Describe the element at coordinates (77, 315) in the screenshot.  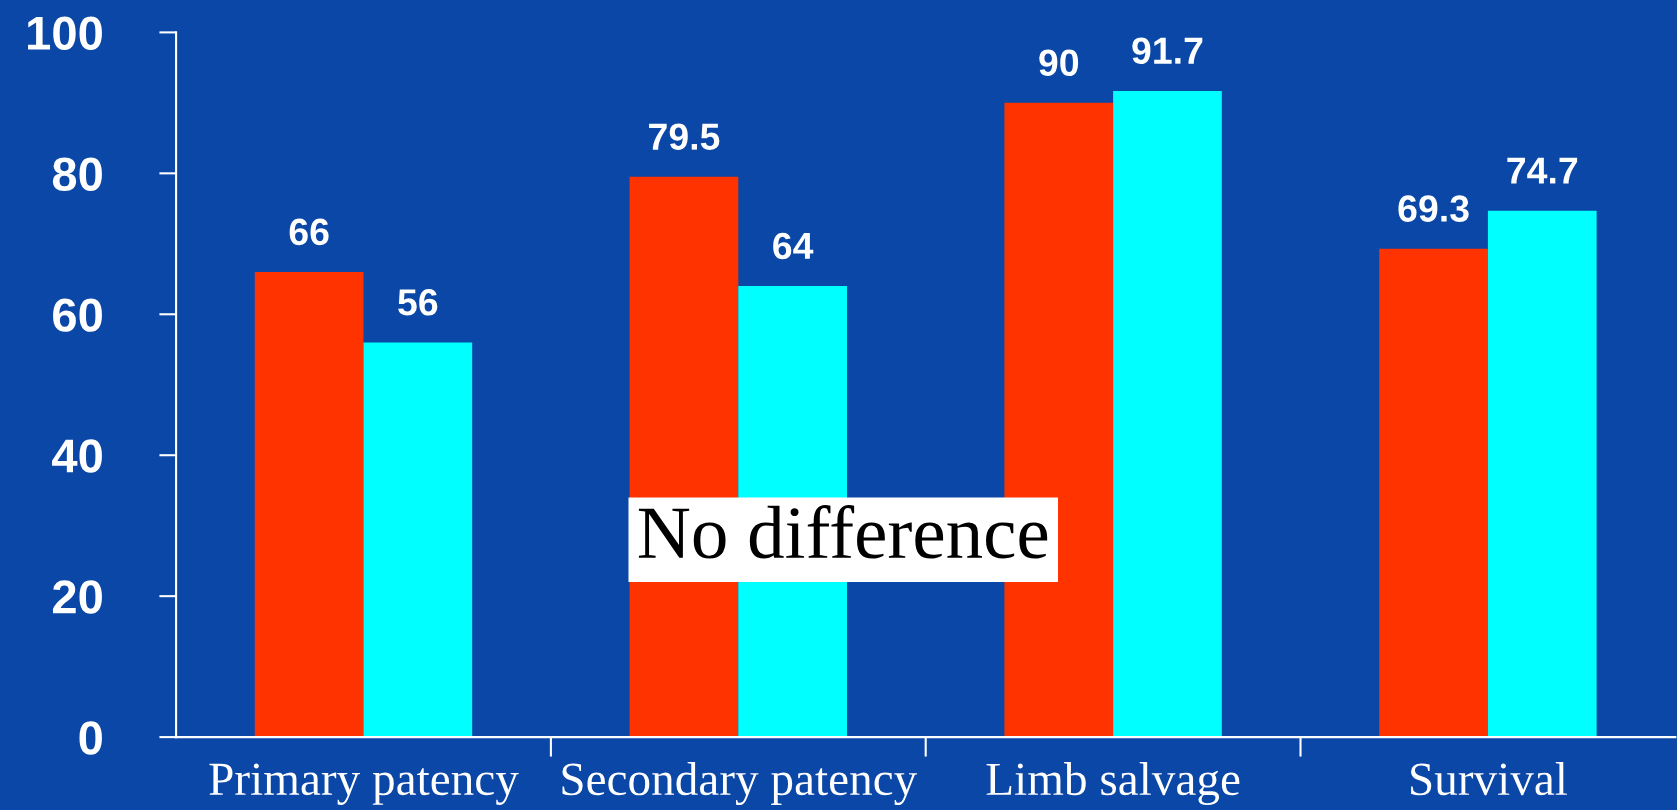
I see `y-tick-label: 60` at that location.